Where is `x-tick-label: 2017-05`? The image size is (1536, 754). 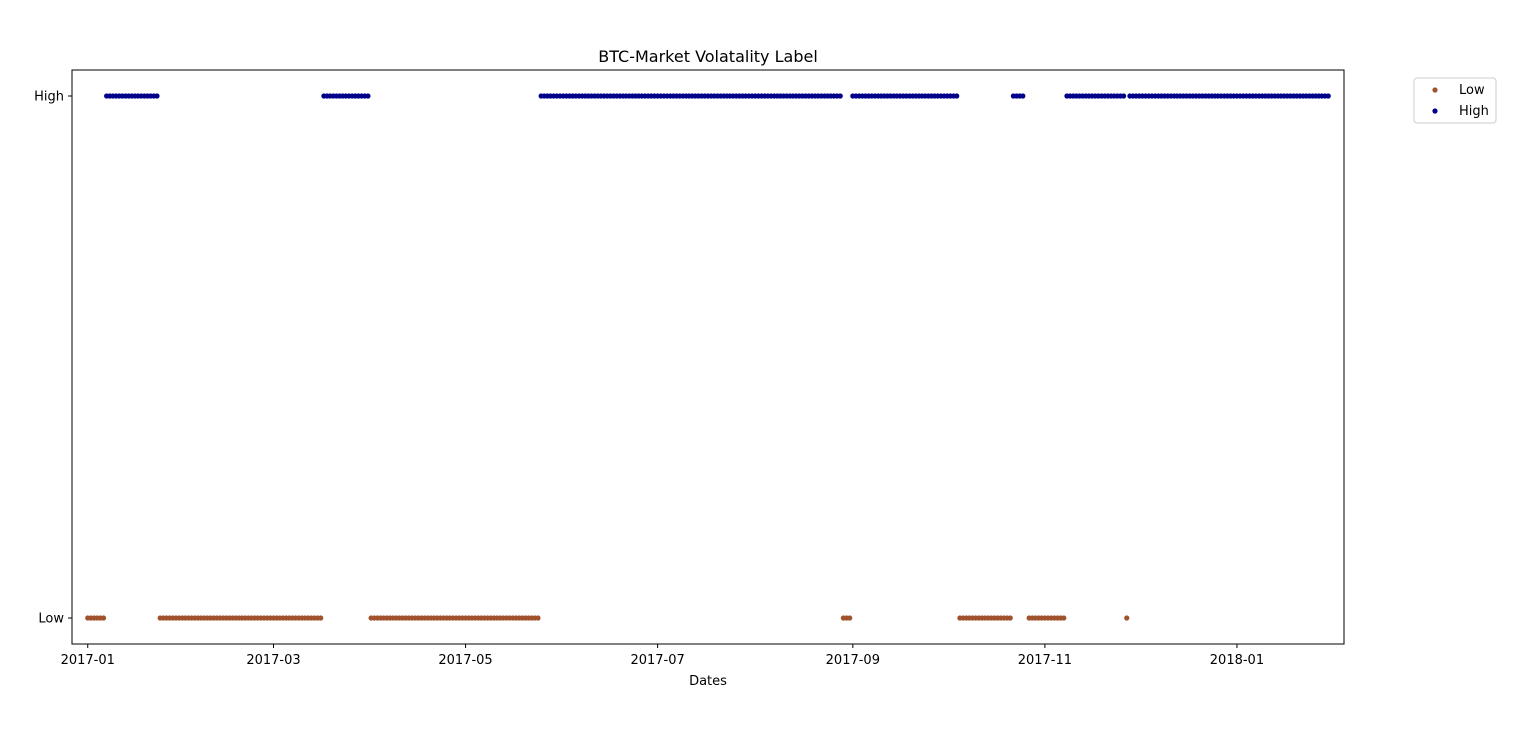 x-tick-label: 2017-05 is located at coordinates (465, 660).